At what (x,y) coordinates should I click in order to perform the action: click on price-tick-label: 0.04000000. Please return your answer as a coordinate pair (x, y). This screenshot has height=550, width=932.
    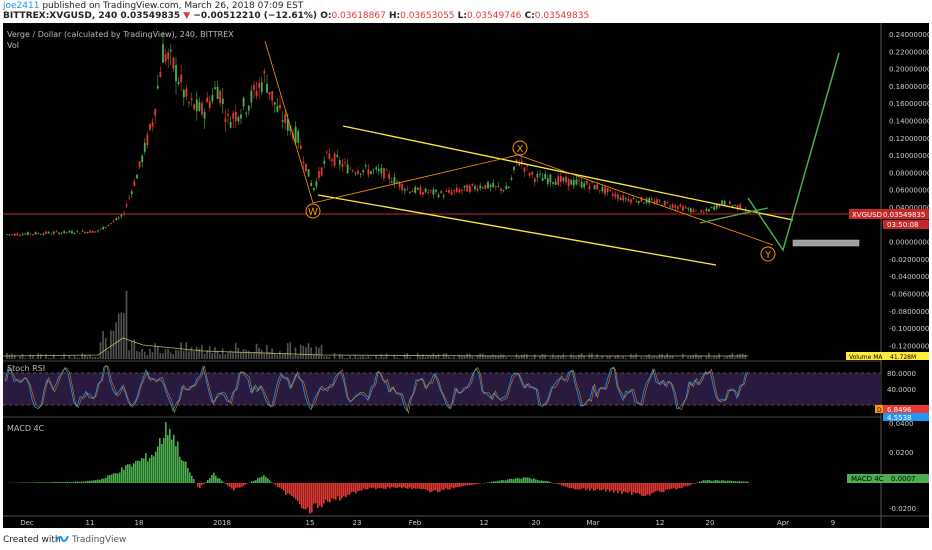
    Looking at the image, I should click on (909, 208).